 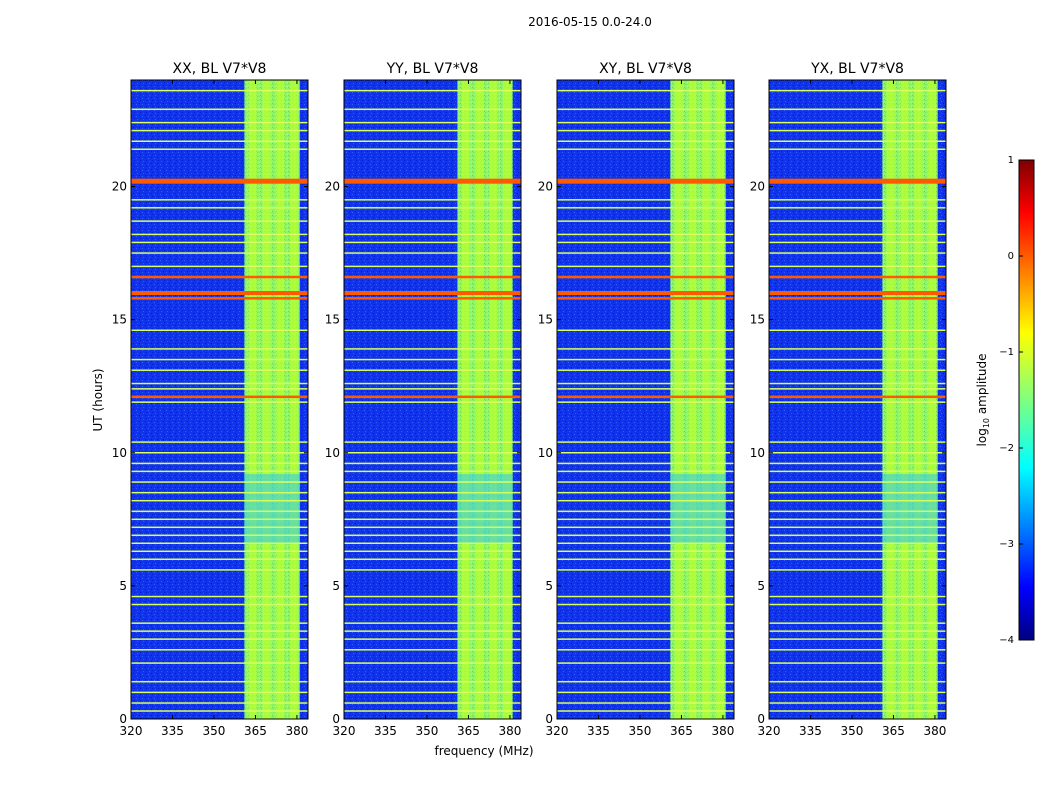 I want to click on colorbar-label-sub: 10, so click(x=986, y=423).